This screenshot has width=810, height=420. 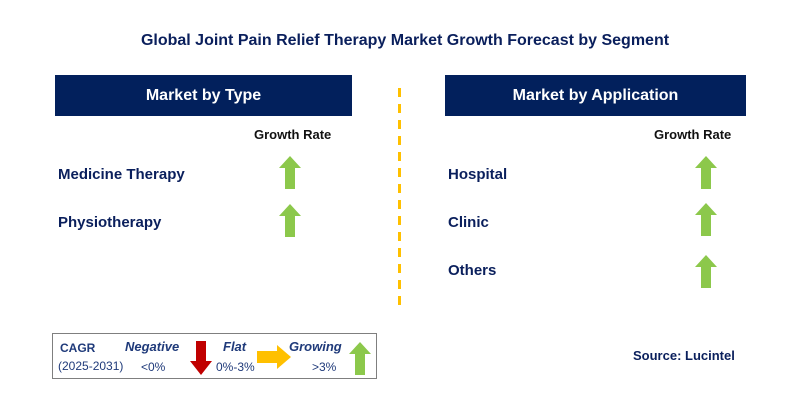 I want to click on legend-growing-label: Growing, so click(x=315, y=346).